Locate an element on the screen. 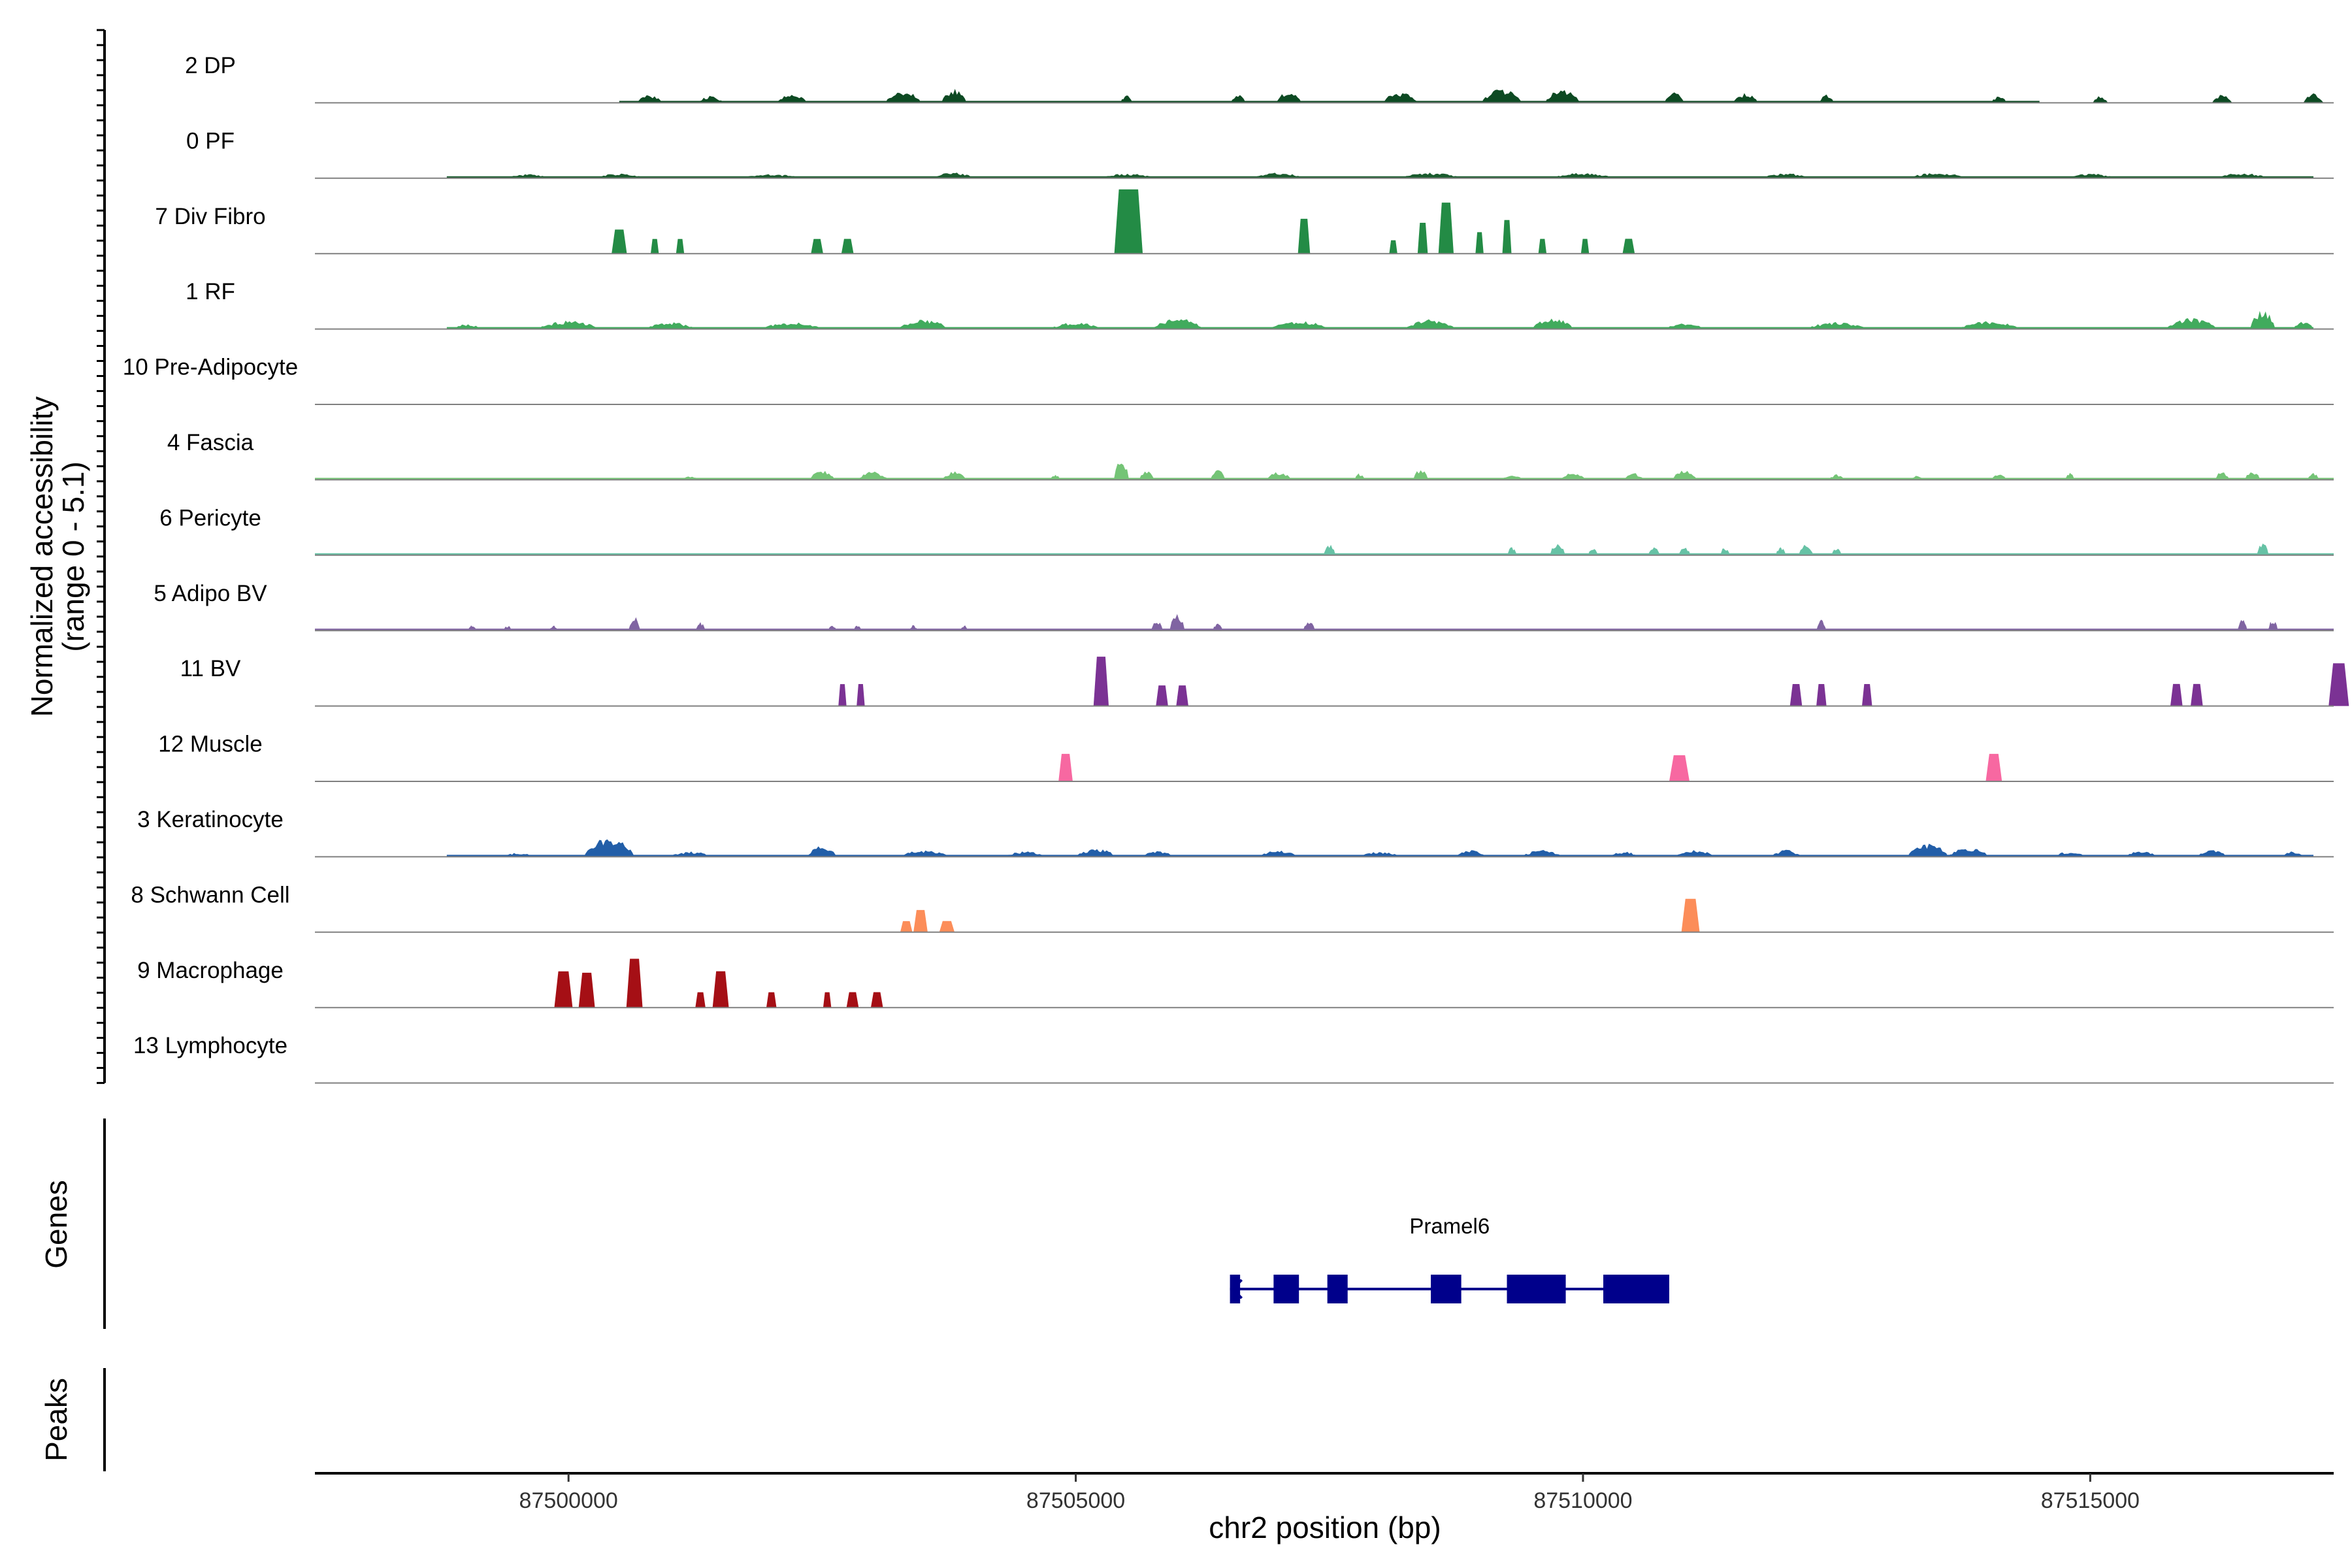 The height and width of the screenshot is (1568, 2352). strand-arrow is located at coordinates (1236, 1289).